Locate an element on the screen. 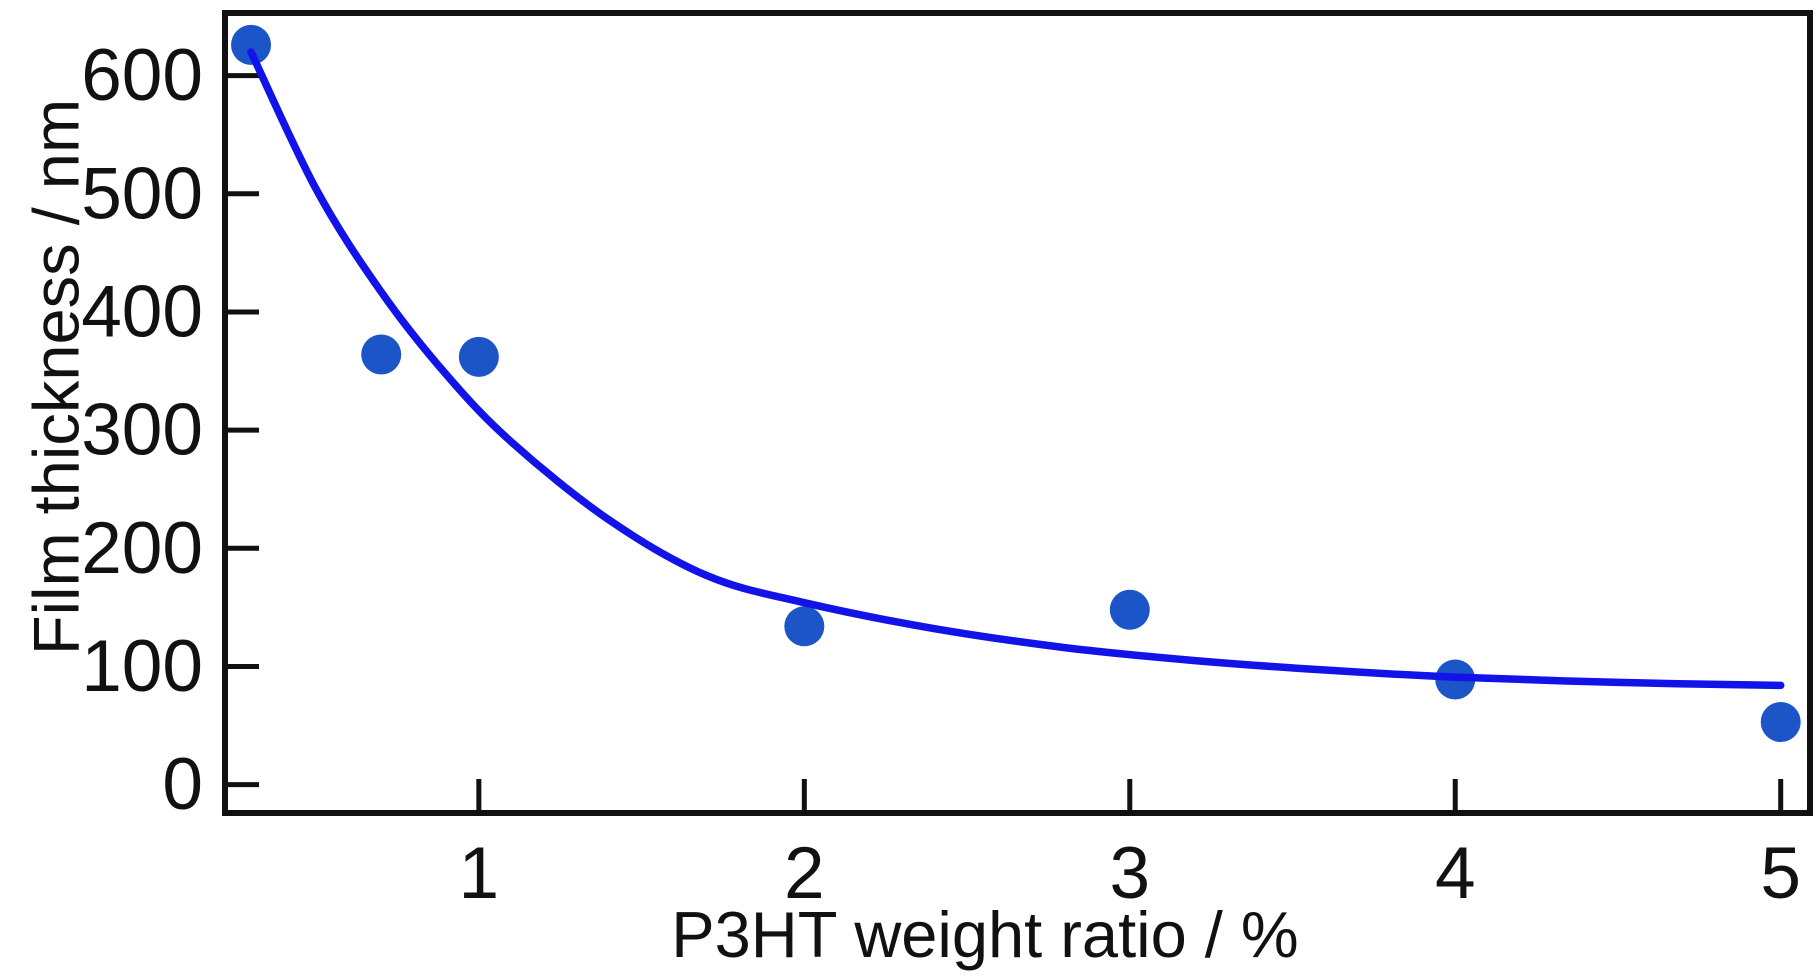  y-tick-label: 100 is located at coordinates (142, 666).